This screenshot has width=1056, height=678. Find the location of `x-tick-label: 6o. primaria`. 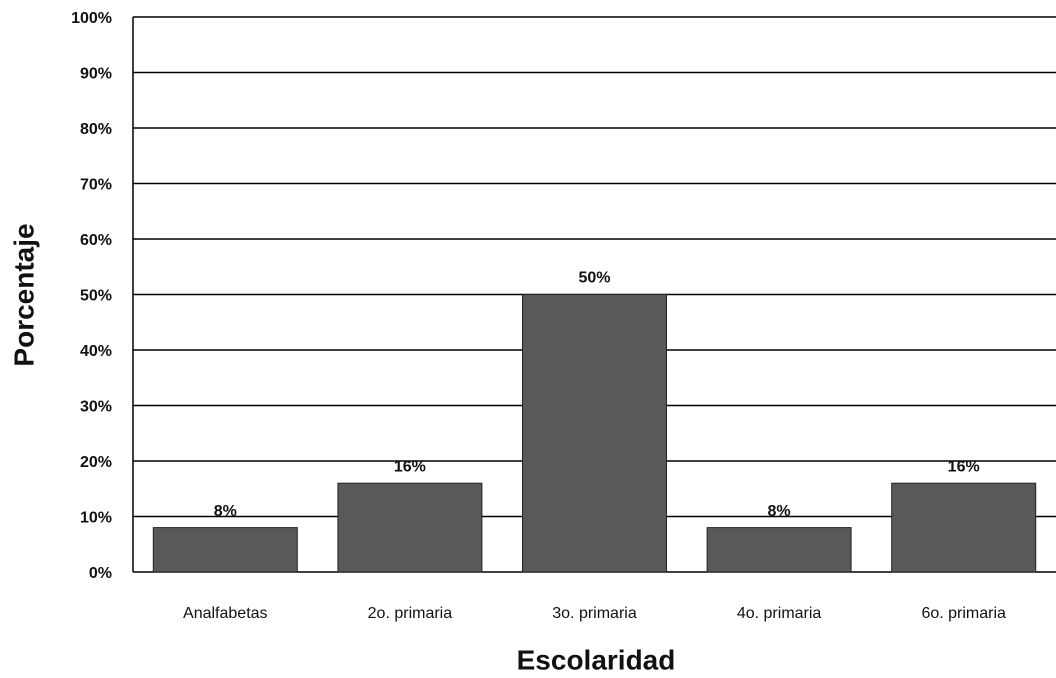

x-tick-label: 6o. primaria is located at coordinates (963, 613).